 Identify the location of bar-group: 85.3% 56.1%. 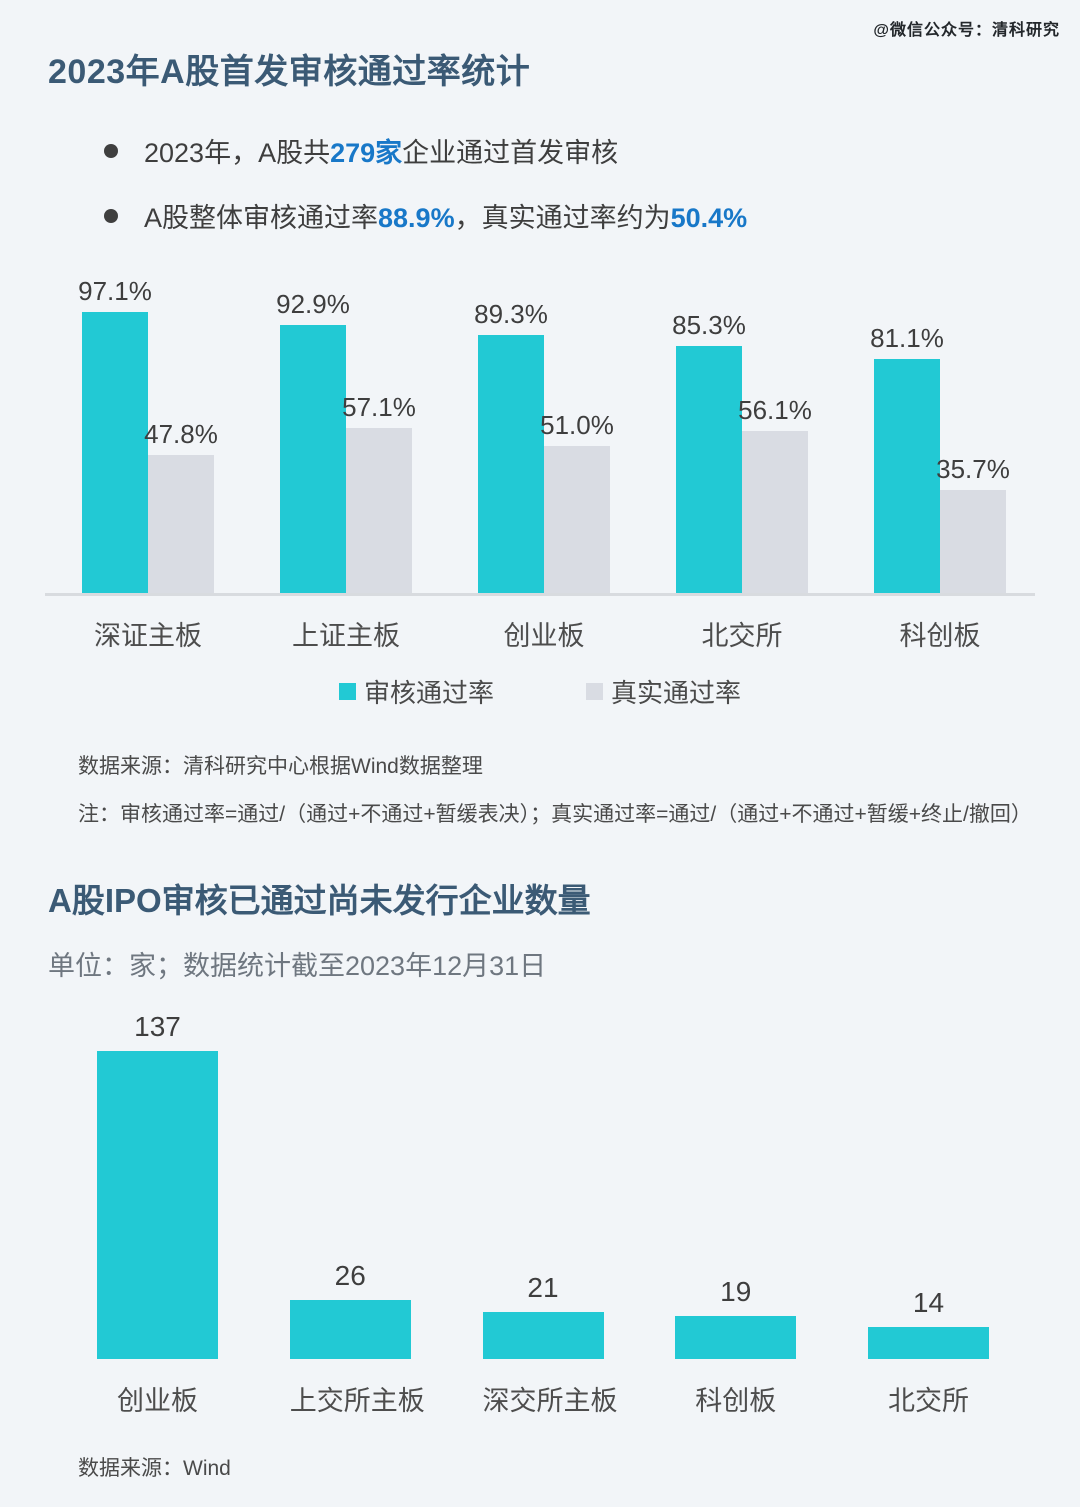
(742, 451).